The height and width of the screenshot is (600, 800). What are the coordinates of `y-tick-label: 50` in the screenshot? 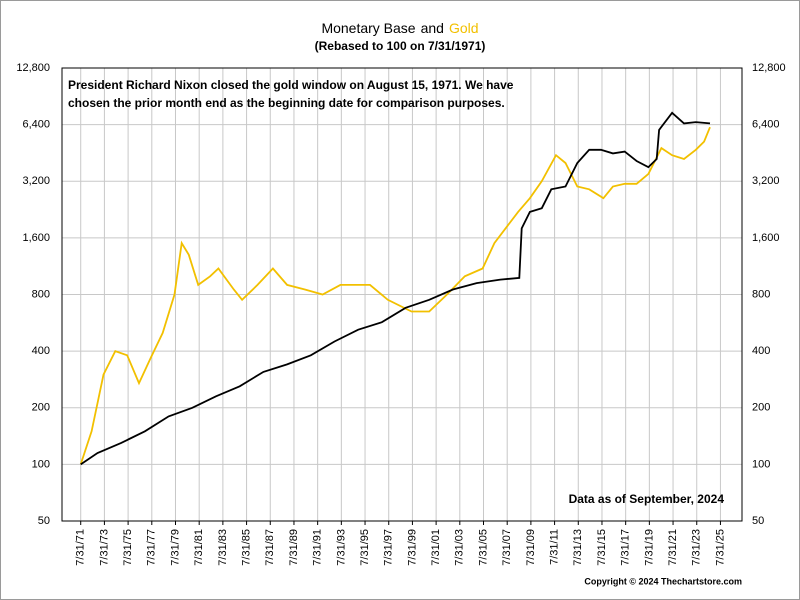 It's located at (44, 521).